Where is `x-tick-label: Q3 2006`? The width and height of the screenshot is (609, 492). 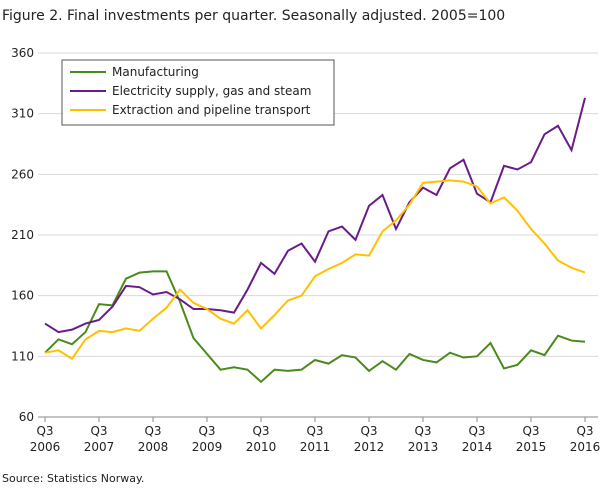 x-tick-label: Q3 2006 is located at coordinates (45, 439).